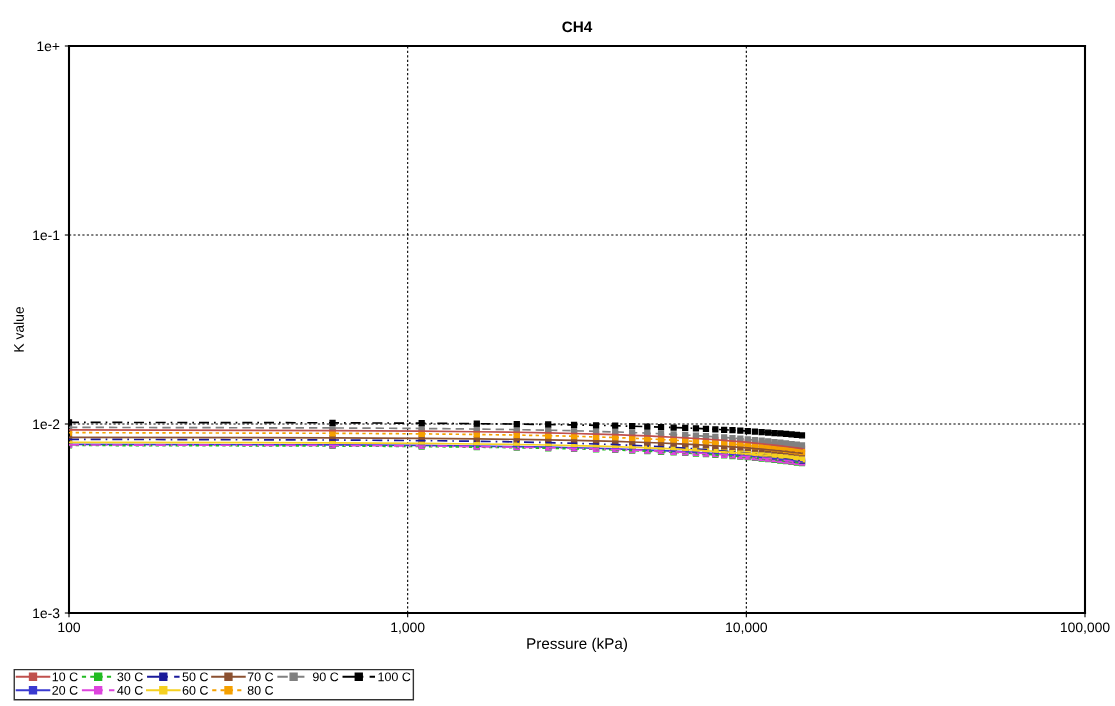 The height and width of the screenshot is (706, 1115). Describe the element at coordinates (408, 628) in the screenshot. I see `x-tick-label: 1,000` at that location.